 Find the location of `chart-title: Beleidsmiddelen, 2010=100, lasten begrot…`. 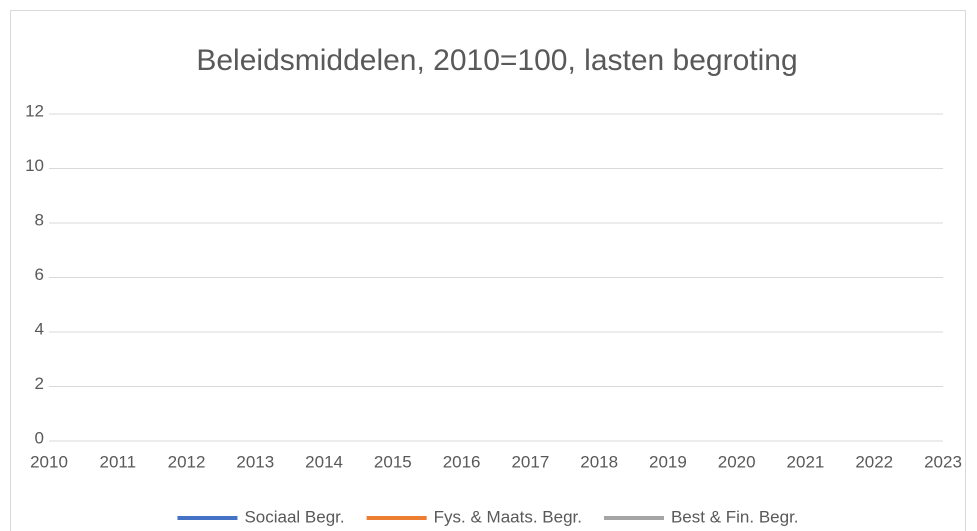

chart-title: Beleidsmiddelen, 2010=100, lasten begrot… is located at coordinates (496, 60).